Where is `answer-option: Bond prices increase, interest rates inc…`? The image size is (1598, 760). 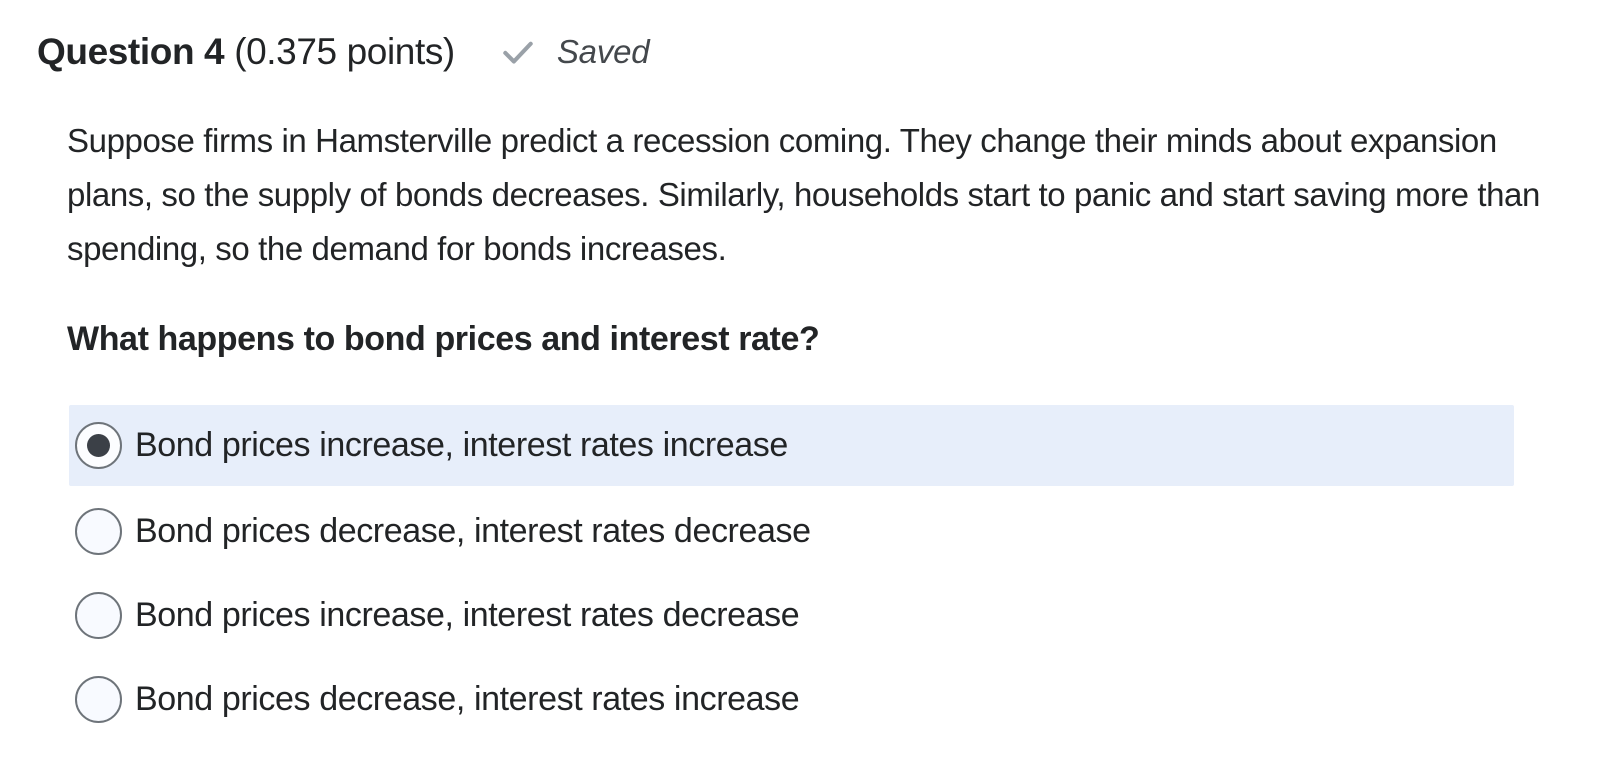 answer-option: Bond prices increase, interest rates inc… is located at coordinates (791, 445).